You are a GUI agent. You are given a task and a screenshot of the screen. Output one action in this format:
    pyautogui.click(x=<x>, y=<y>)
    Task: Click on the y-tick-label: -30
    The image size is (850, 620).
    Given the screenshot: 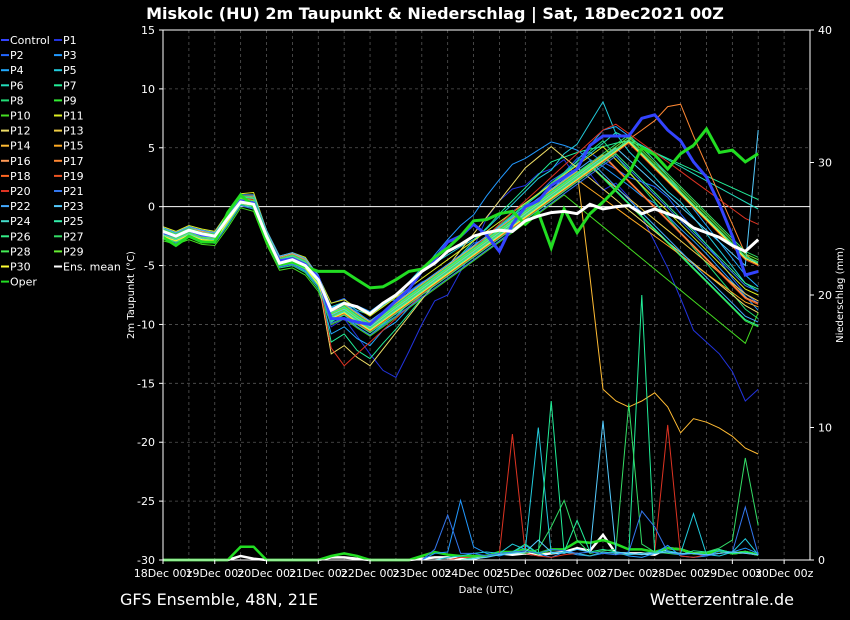 What is the action you would take?
    pyautogui.click(x=146, y=560)
    